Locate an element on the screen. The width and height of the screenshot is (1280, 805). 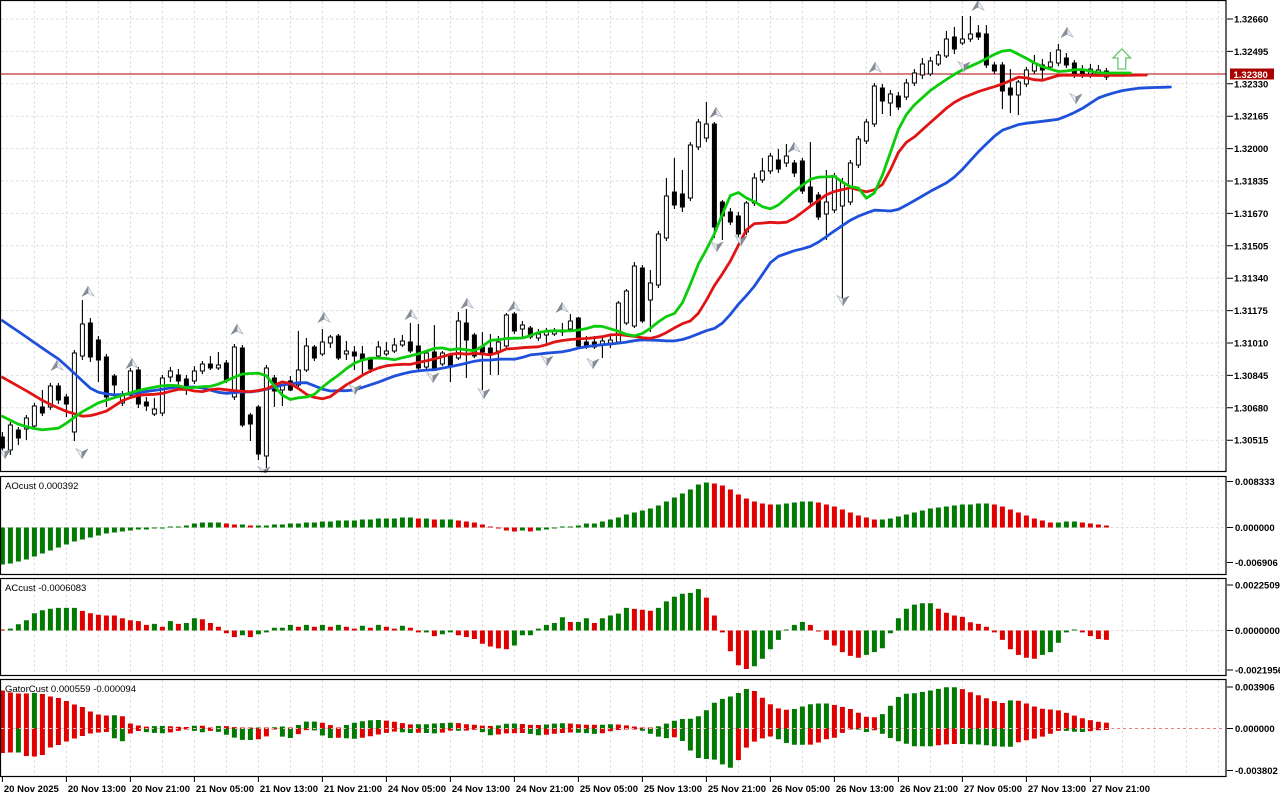
svg-text: 20 Nov 13:00 is located at coordinates (97, 789).